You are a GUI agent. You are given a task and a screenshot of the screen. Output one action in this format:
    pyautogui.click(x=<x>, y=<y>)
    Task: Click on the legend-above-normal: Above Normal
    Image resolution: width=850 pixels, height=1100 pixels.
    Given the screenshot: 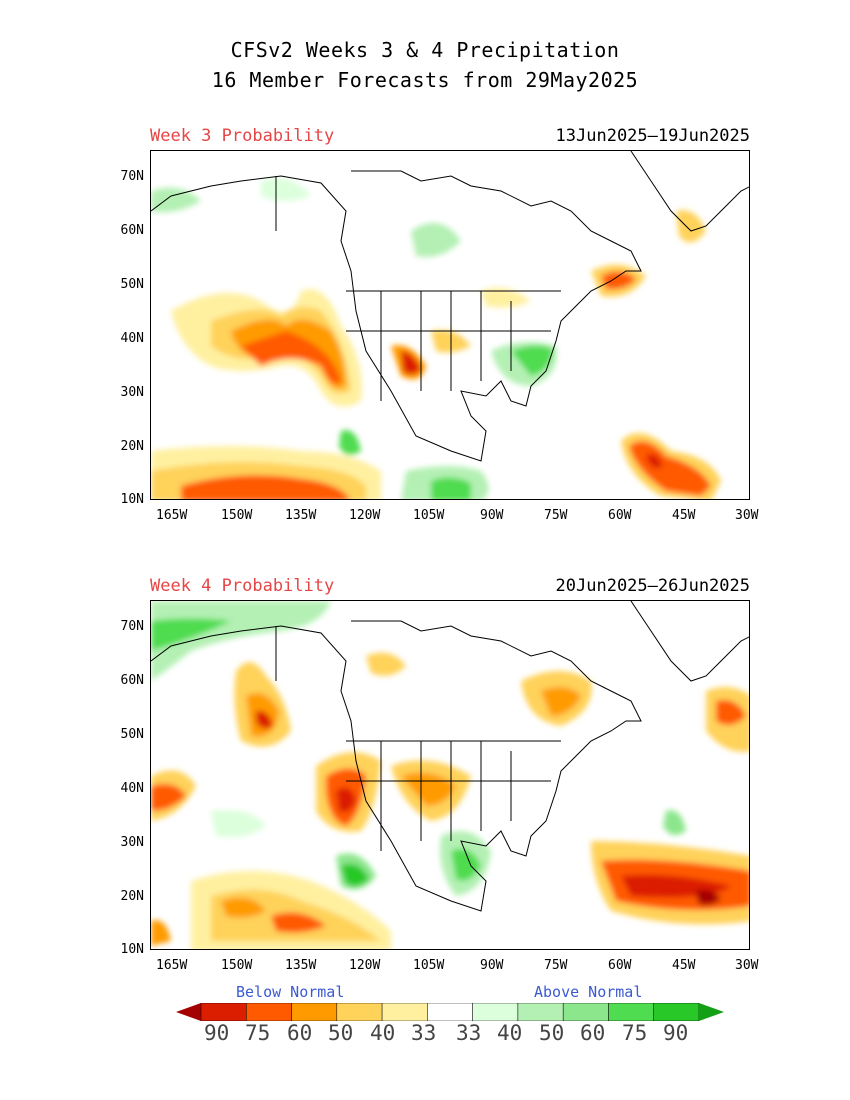 What is the action you would take?
    pyautogui.click(x=588, y=992)
    